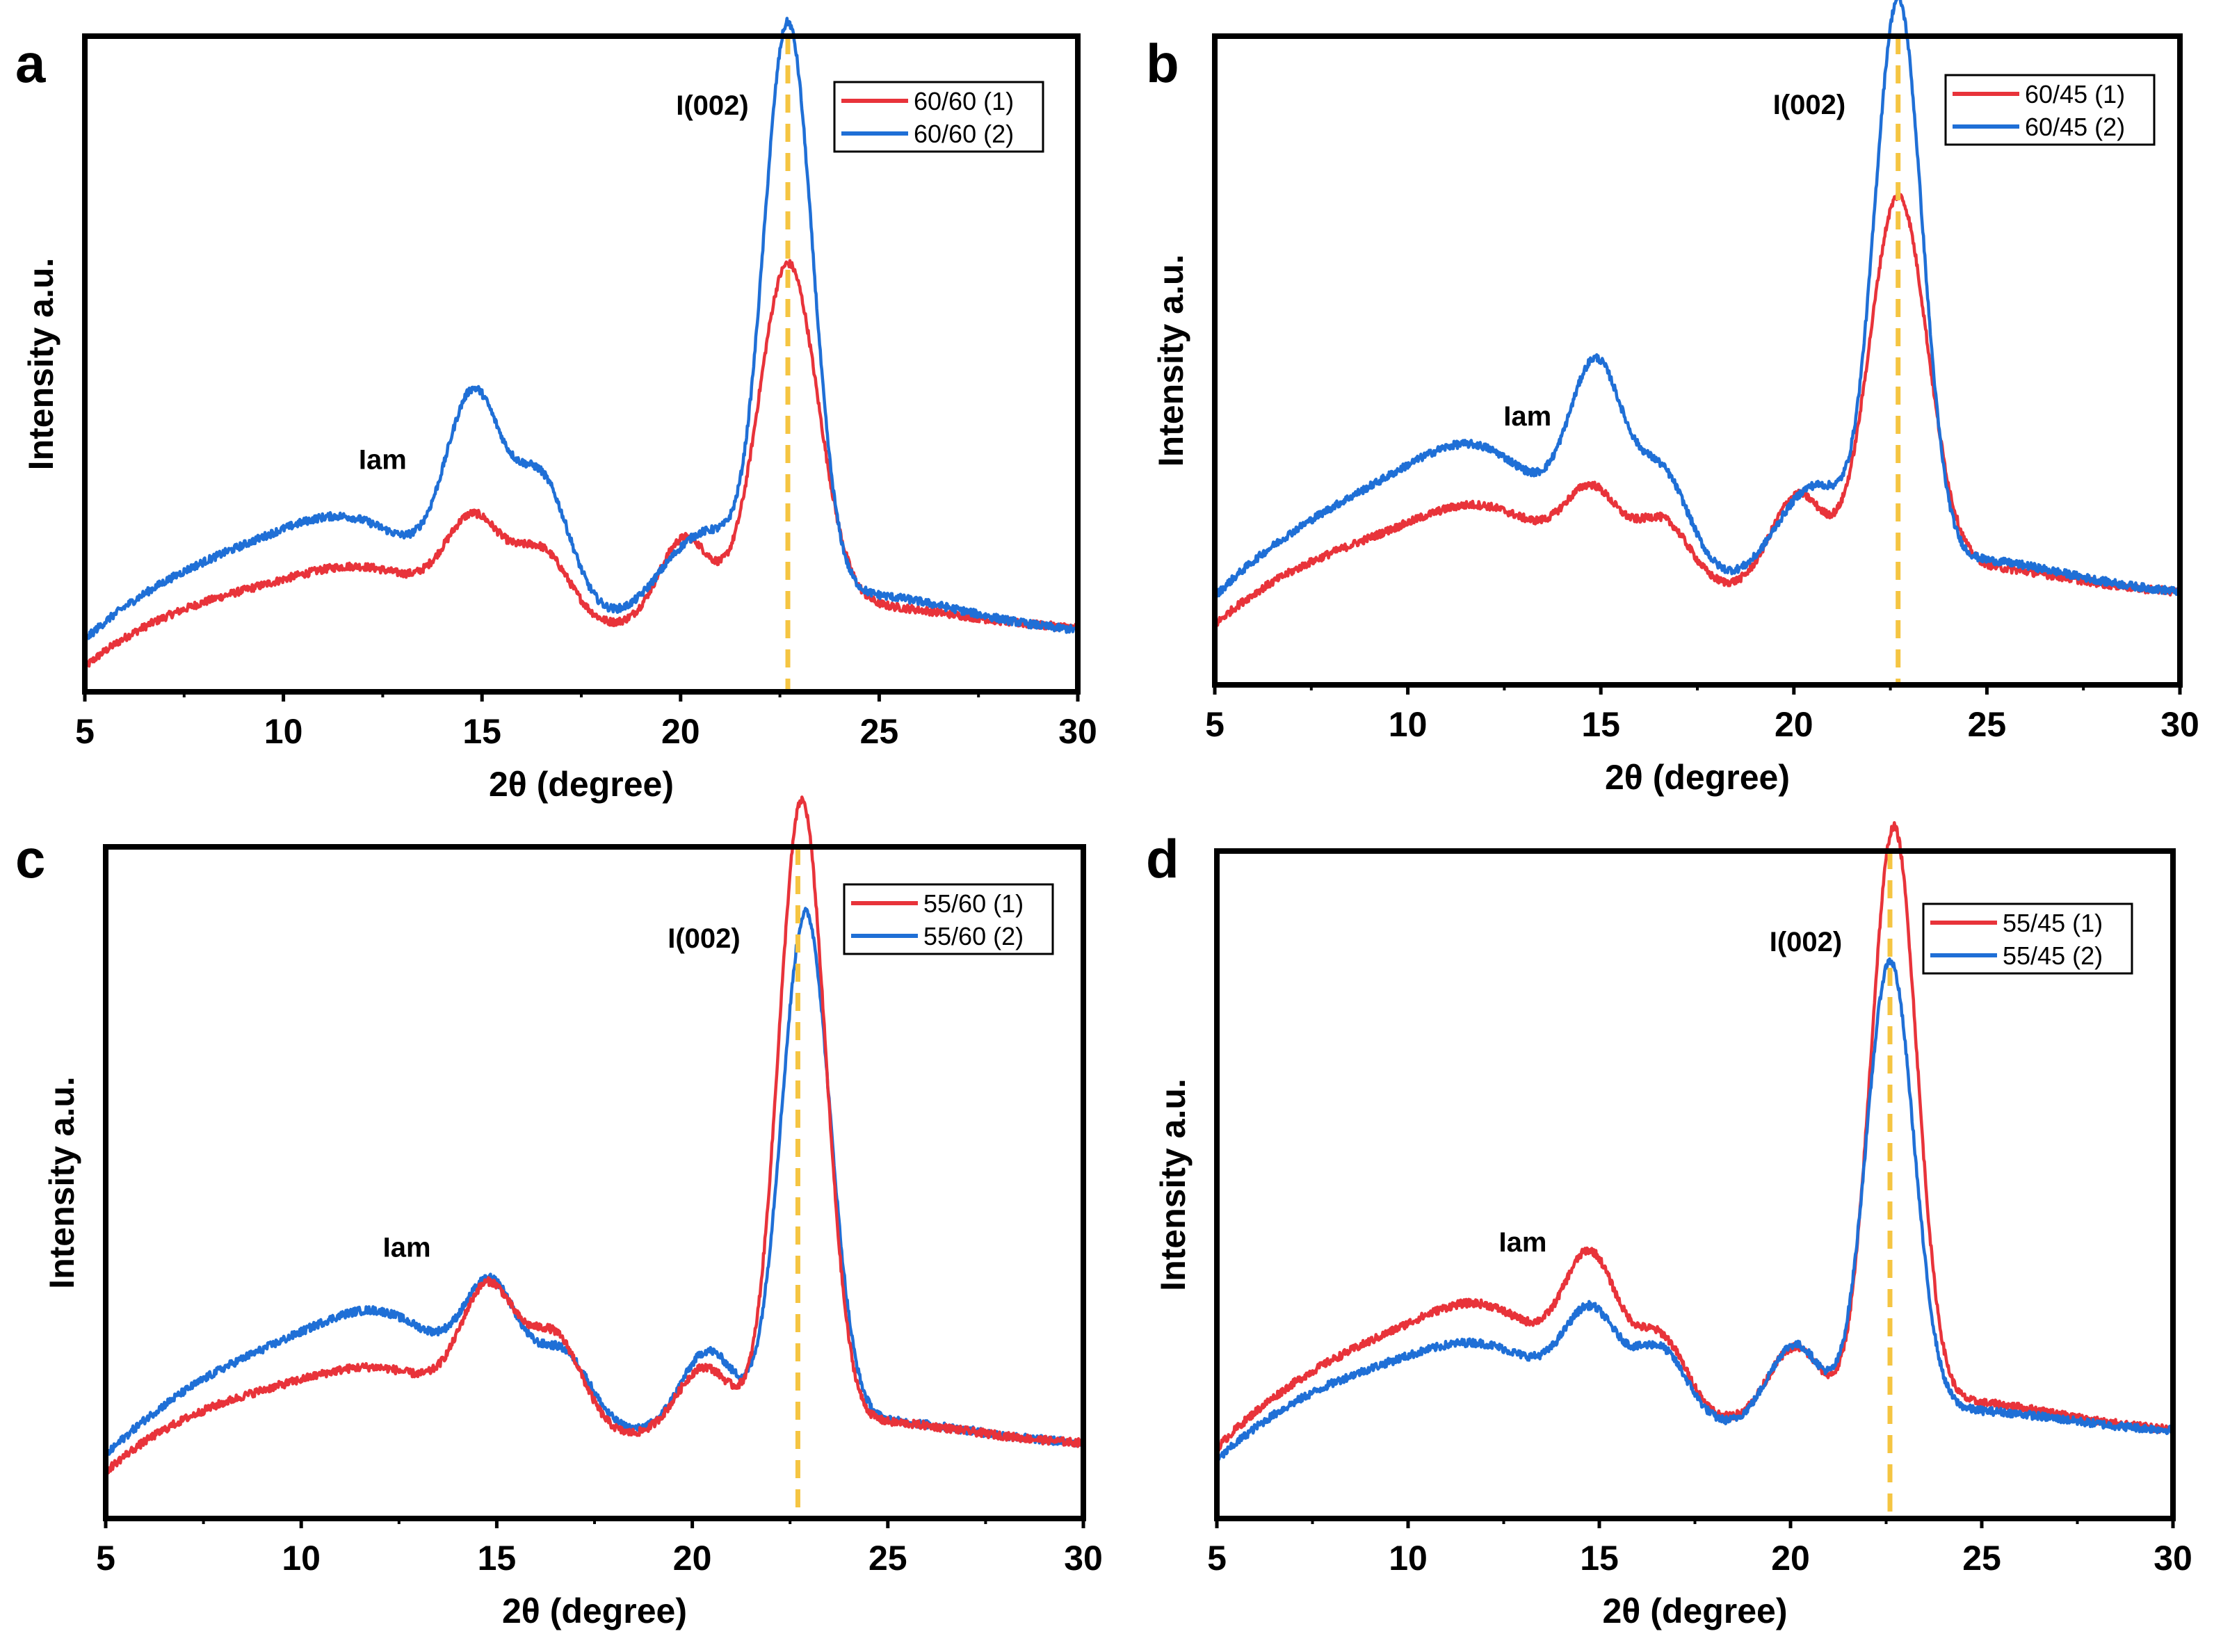 The image size is (2214, 1652). What do you see at coordinates (1162, 63) in the screenshot?
I see `panel-label: b` at bounding box center [1162, 63].